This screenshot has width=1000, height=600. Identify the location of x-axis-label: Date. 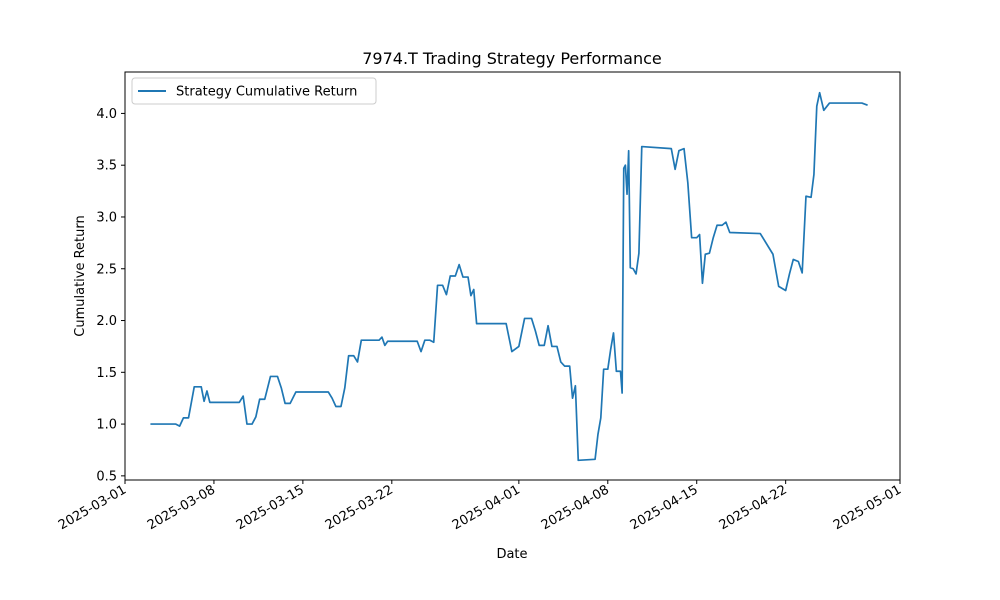
(511, 554).